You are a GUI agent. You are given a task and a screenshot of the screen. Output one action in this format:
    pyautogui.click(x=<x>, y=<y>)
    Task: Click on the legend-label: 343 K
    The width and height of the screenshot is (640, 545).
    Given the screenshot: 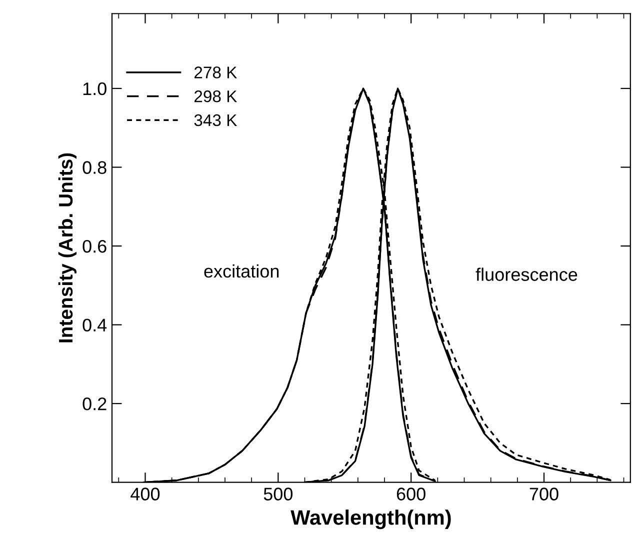 What is the action you would take?
    pyautogui.click(x=216, y=120)
    